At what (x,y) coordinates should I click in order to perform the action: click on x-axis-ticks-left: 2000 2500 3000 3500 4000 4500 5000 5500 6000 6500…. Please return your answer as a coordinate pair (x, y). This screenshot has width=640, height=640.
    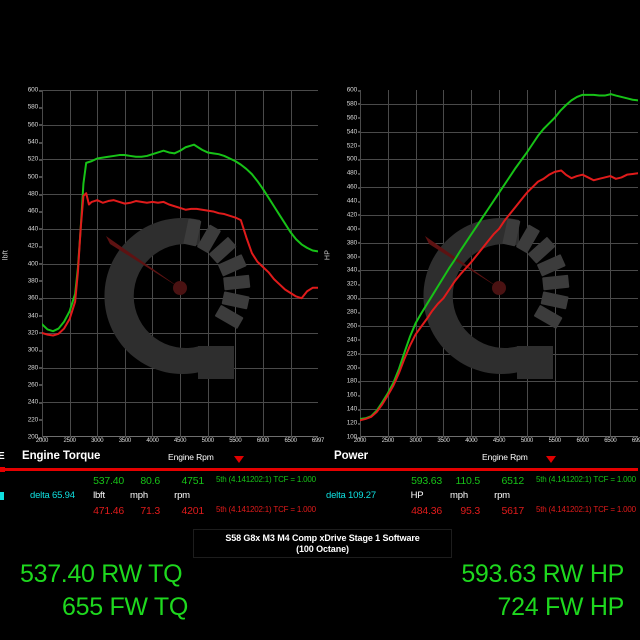
    Looking at the image, I should click on (162, 445).